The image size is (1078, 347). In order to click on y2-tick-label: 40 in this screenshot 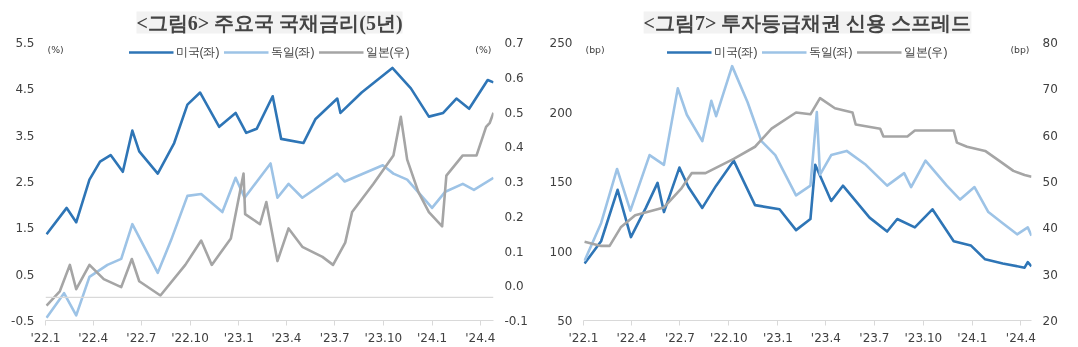, I will do `click(1050, 228)`.